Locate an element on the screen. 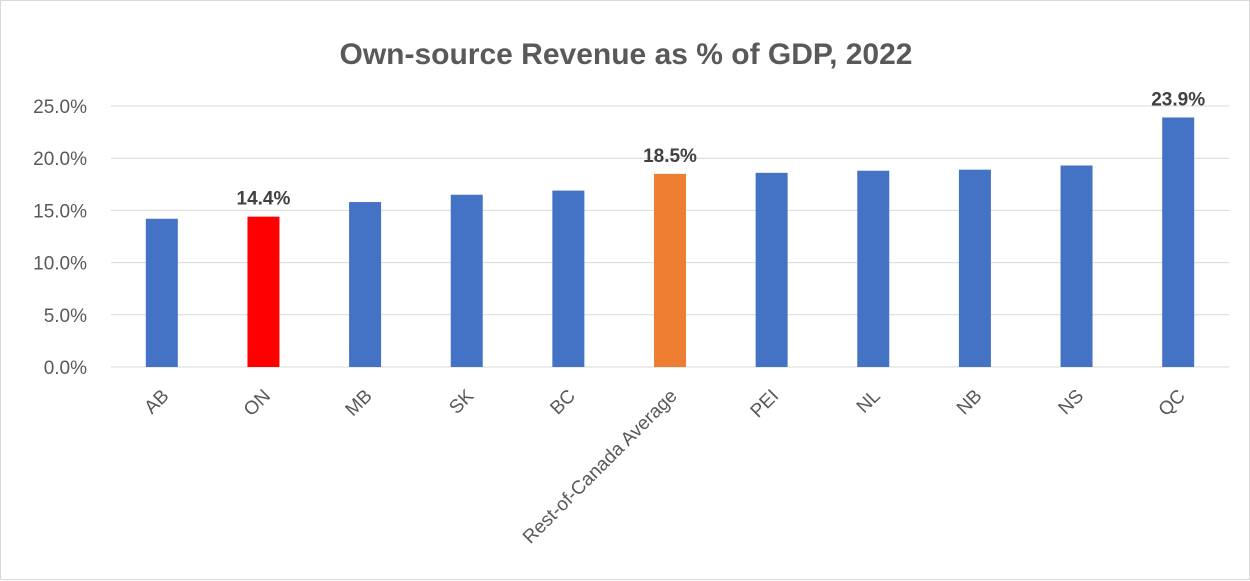  bar-on is located at coordinates (263, 291).